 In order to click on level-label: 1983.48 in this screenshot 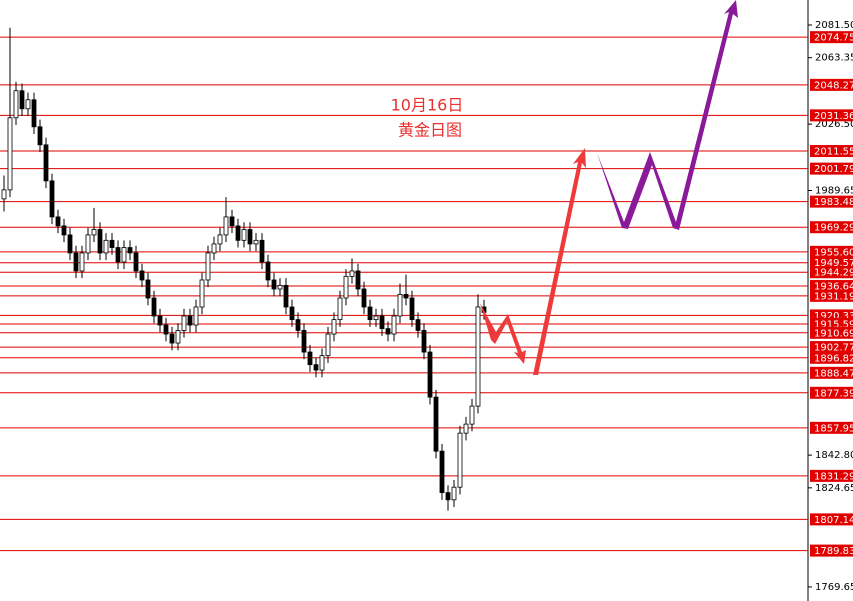, I will do `click(833, 202)`.